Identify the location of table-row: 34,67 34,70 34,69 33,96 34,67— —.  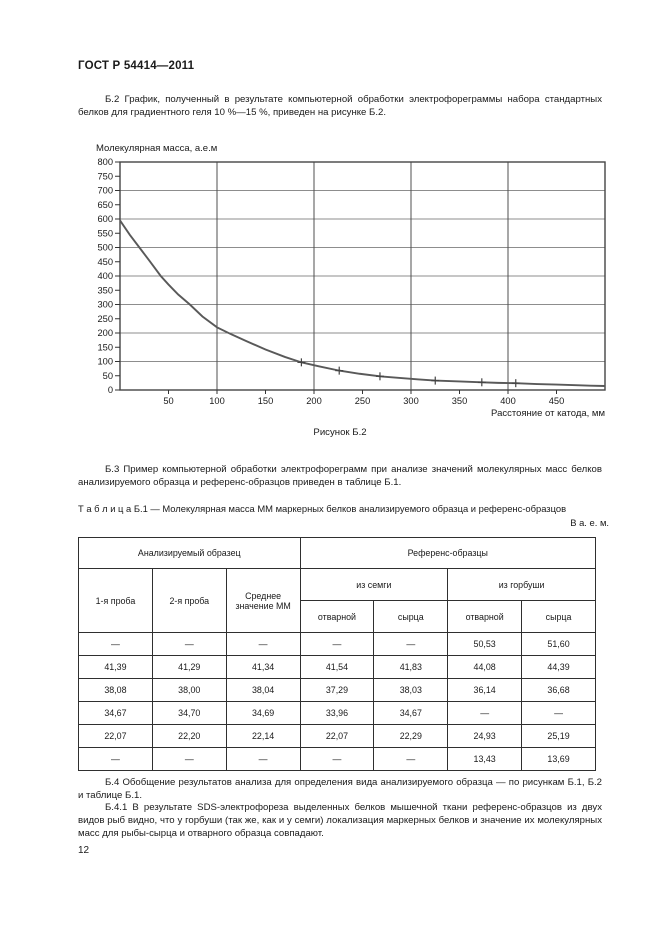
(337, 713).